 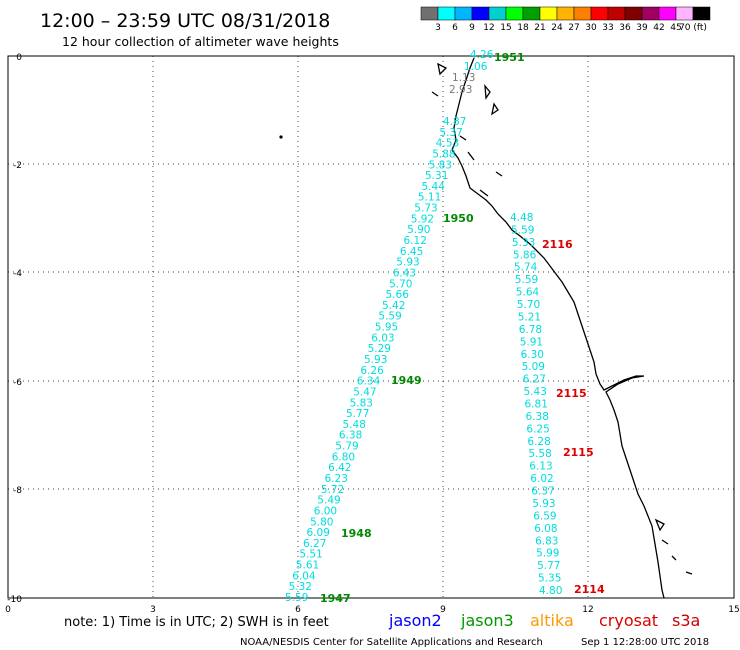 I want to click on wave-height-label: 6.26, so click(x=372, y=371).